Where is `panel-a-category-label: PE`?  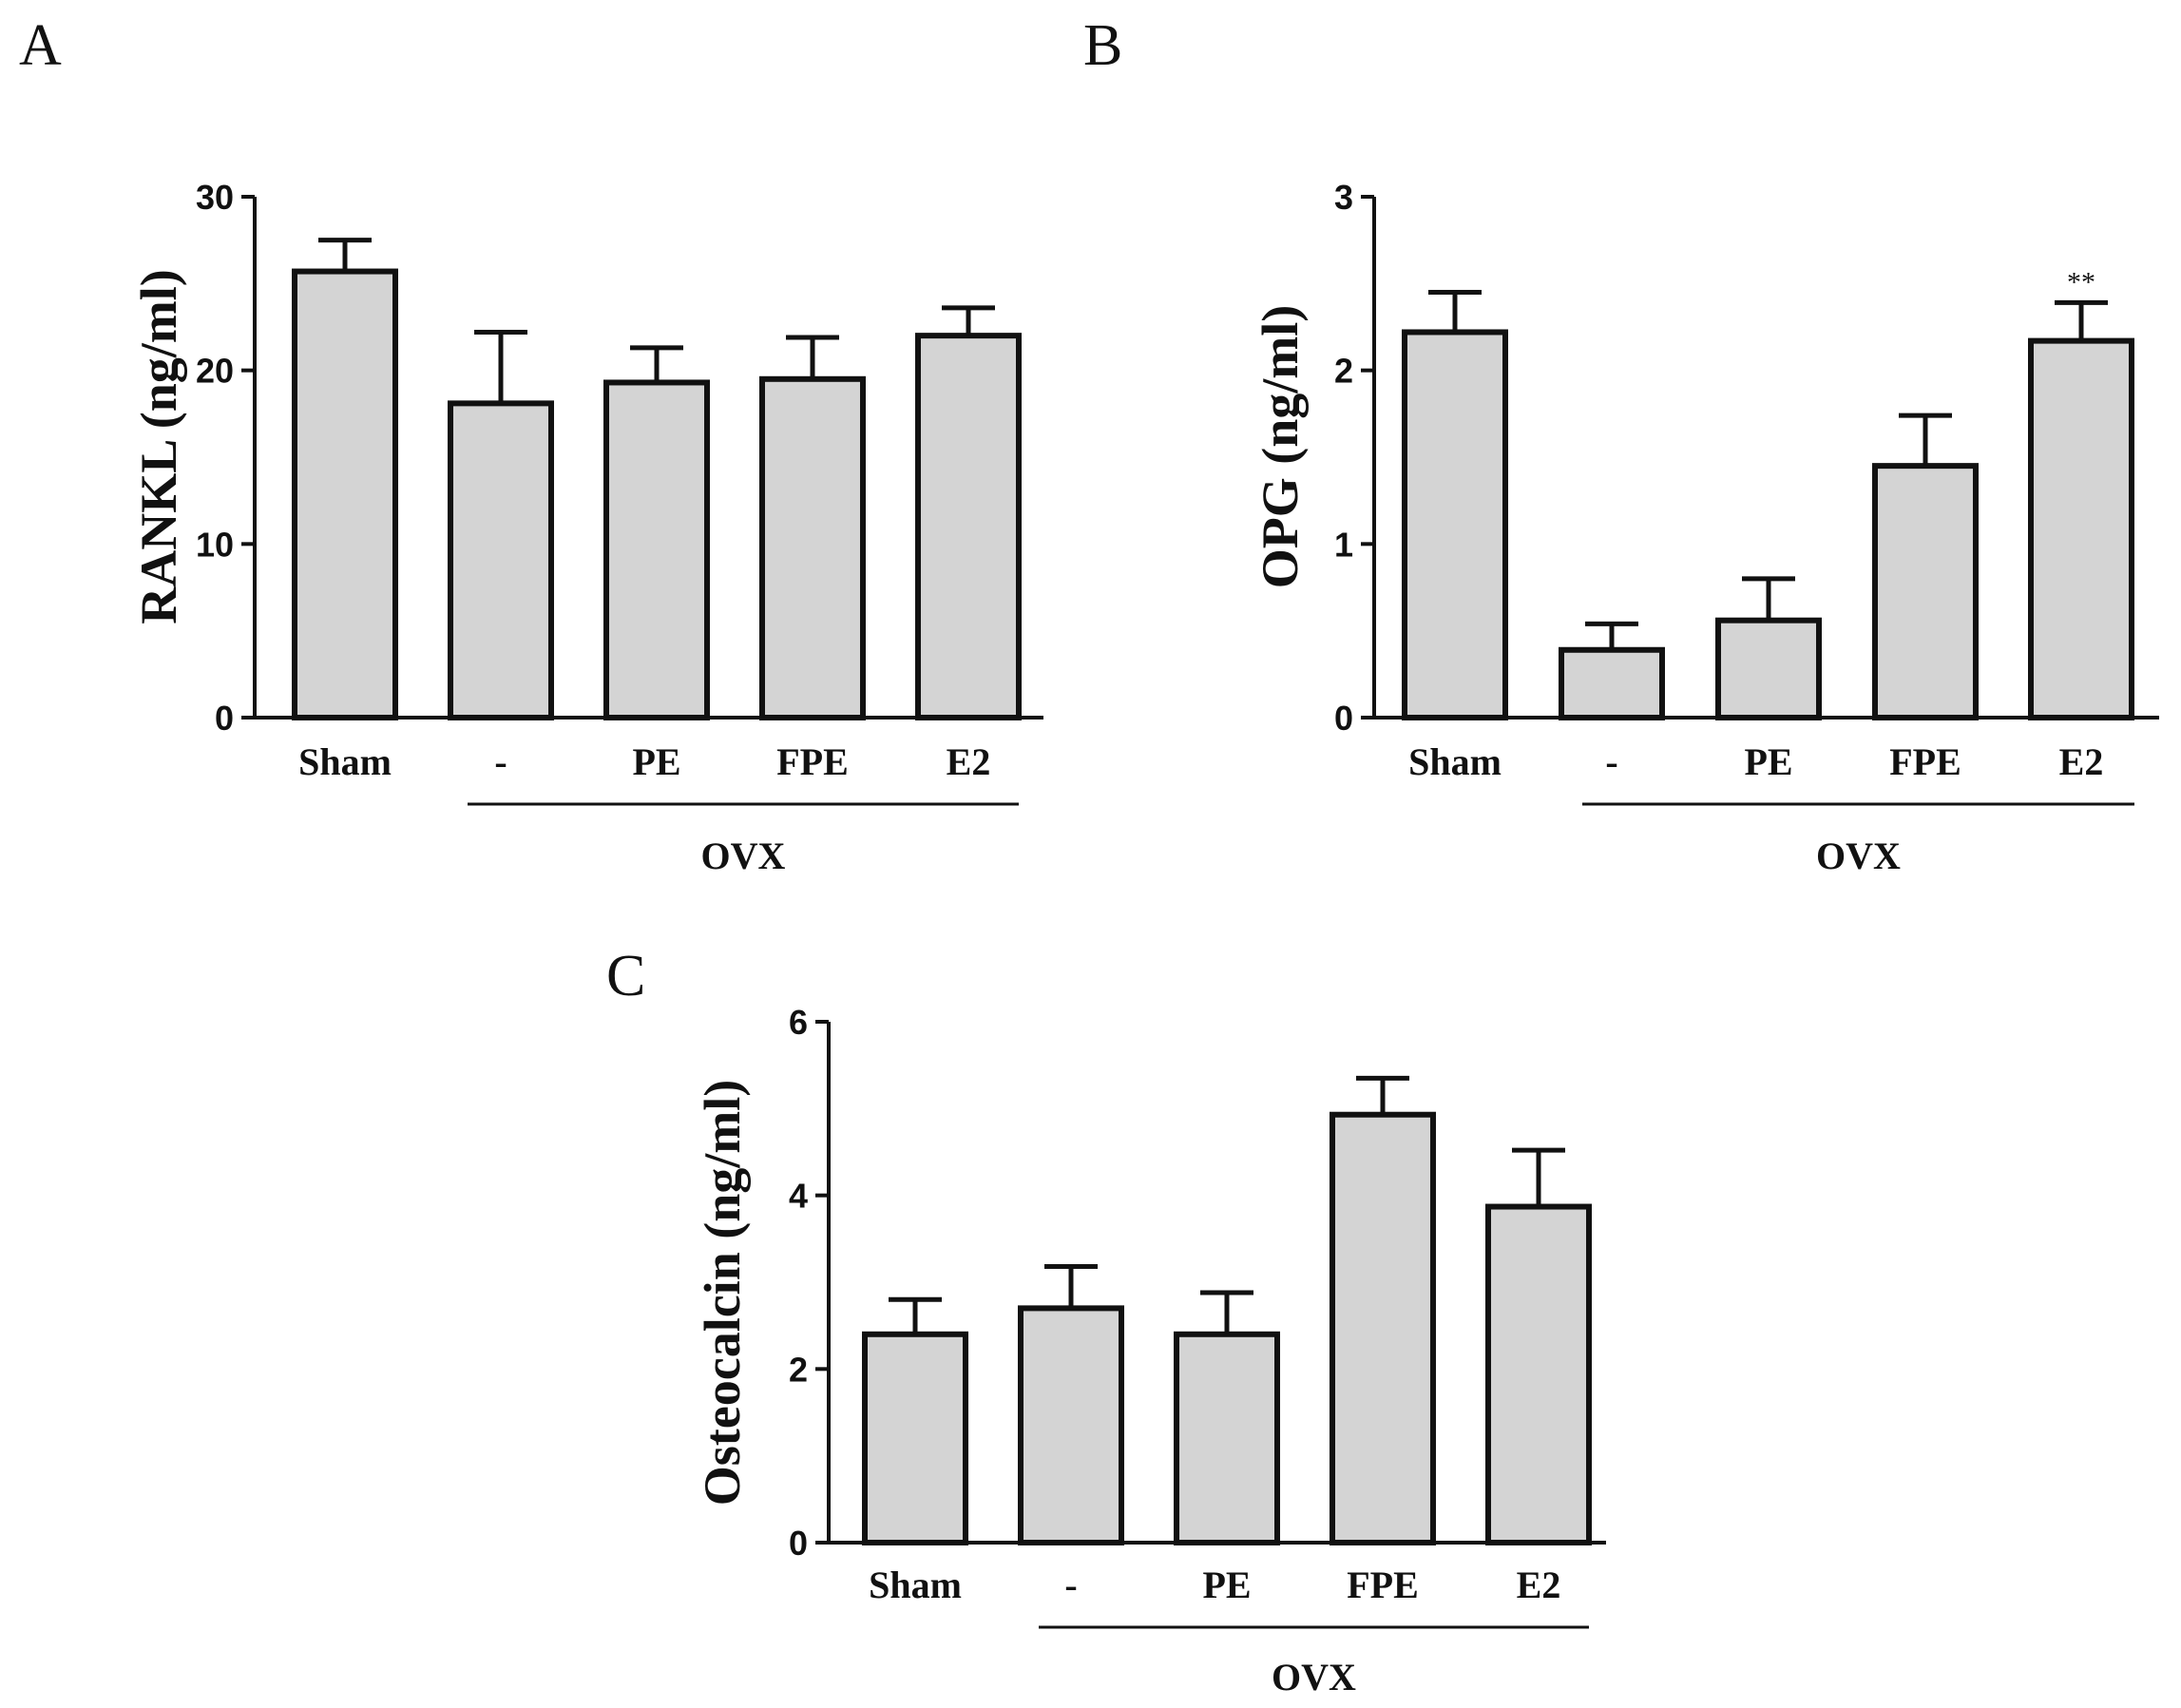 panel-a-category-label: PE is located at coordinates (656, 761).